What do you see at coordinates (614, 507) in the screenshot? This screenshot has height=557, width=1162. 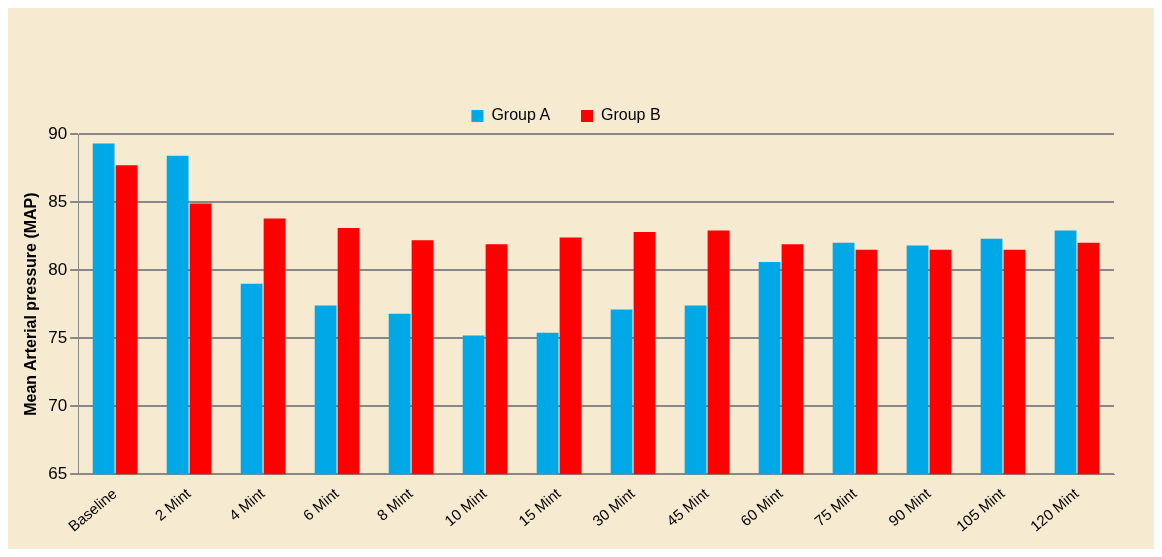 I see `x-tick-label: 30 Mint` at bounding box center [614, 507].